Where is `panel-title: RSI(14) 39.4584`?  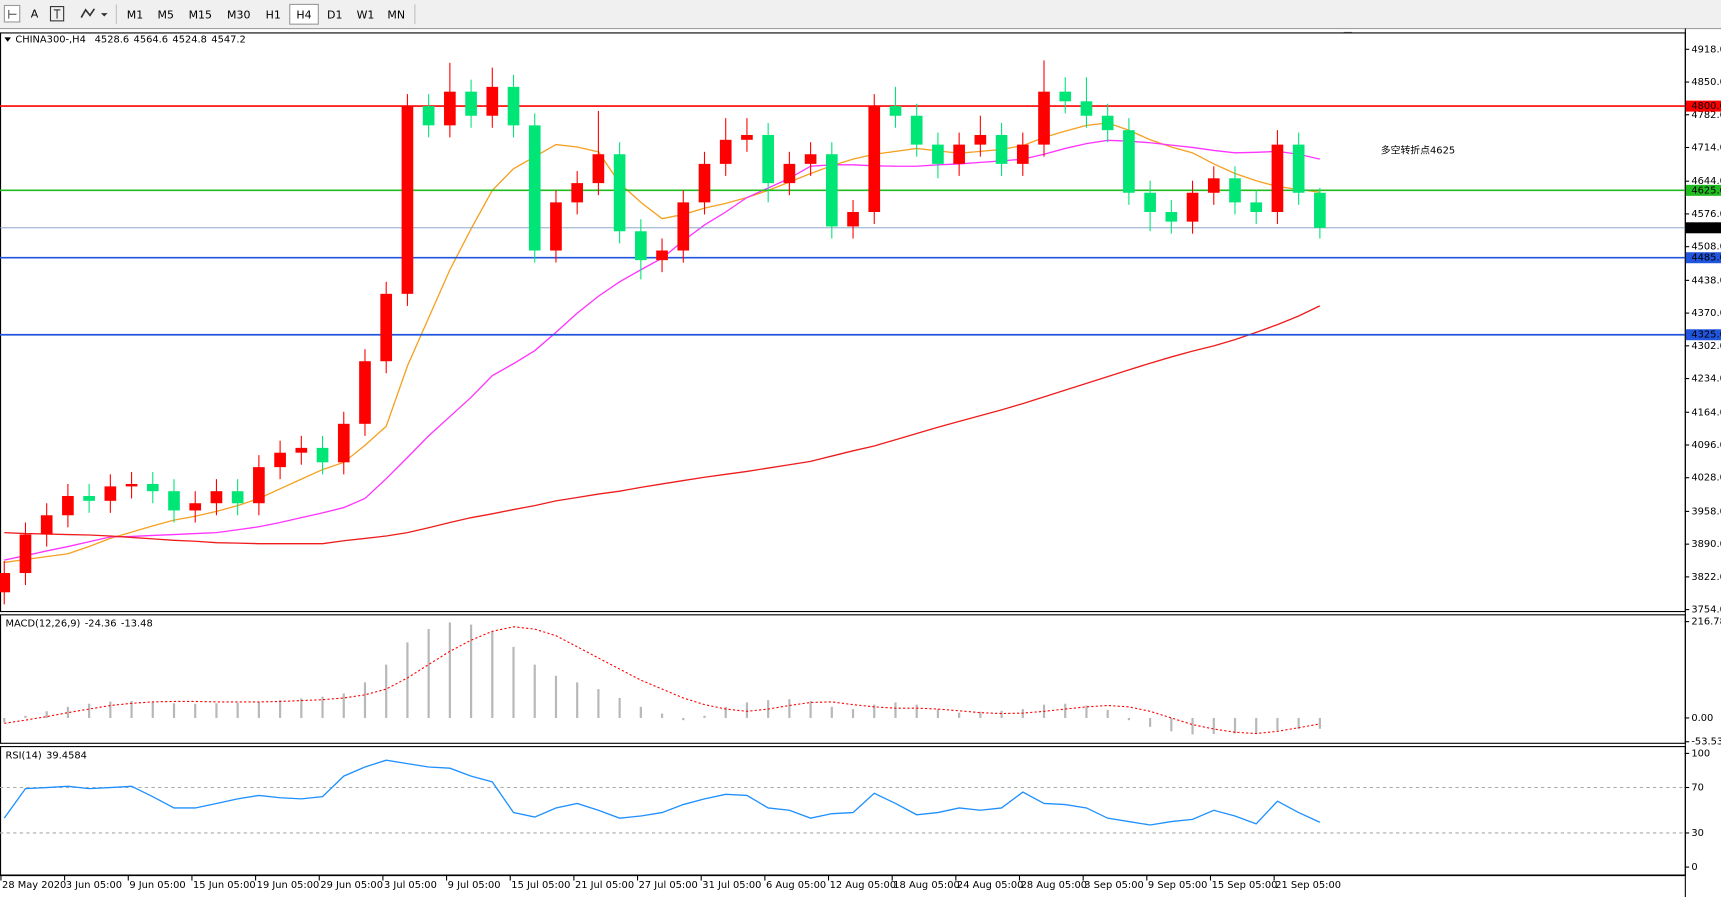 panel-title: RSI(14) 39.4584 is located at coordinates (45, 755).